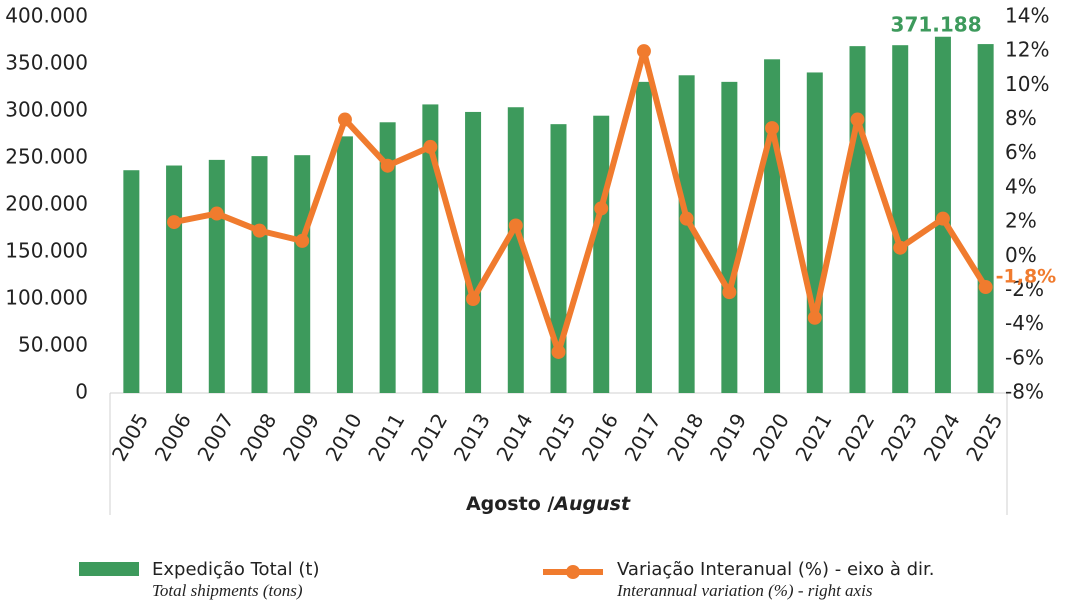 This screenshot has width=1075, height=608. Describe the element at coordinates (1021, 152) in the screenshot. I see `y2-tick-label: 6%` at that location.